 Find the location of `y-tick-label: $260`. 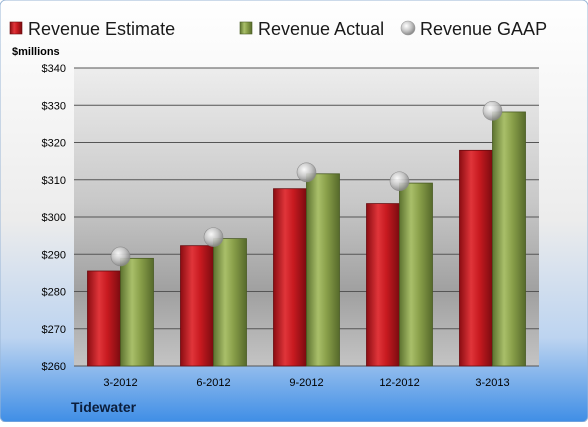

y-tick-label: $260 is located at coordinates (54, 367).